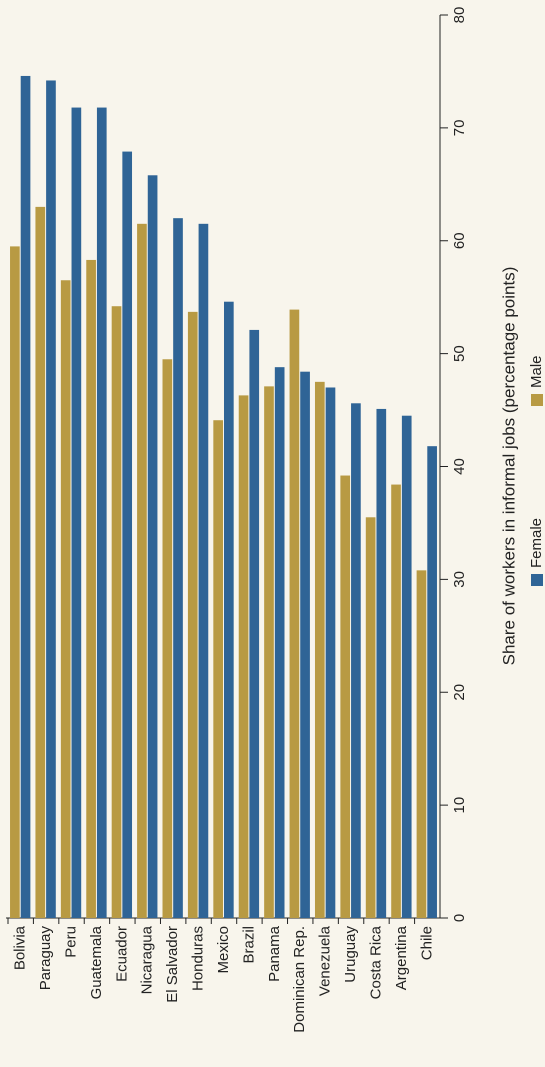 The height and width of the screenshot is (1067, 545). I want to click on y-tick-label: 0, so click(459, 918).